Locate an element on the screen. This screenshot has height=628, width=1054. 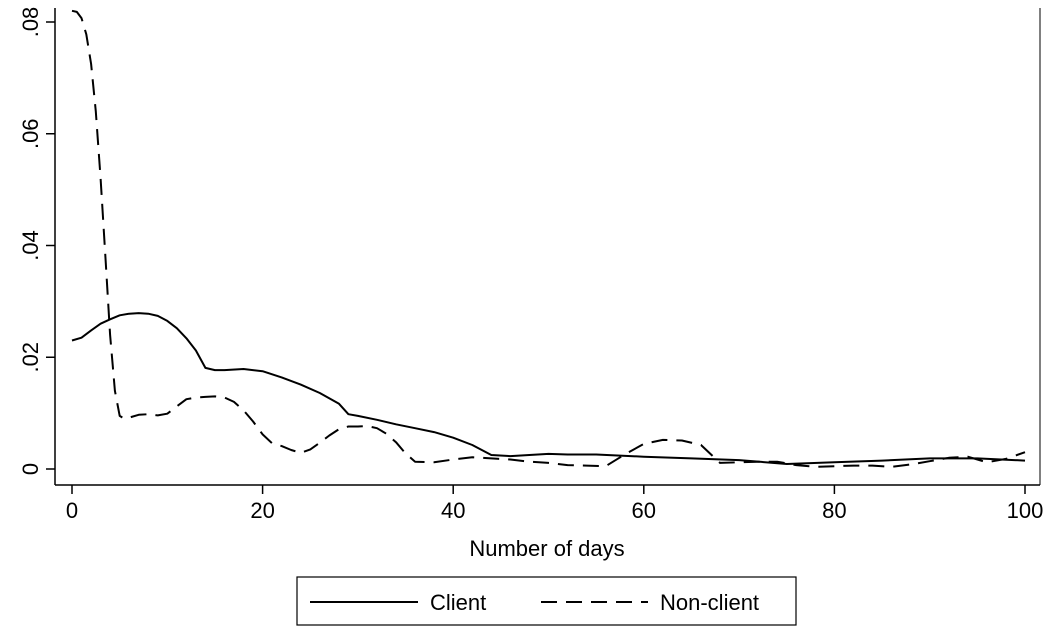
x-tick-label: 60 is located at coordinates (644, 510).